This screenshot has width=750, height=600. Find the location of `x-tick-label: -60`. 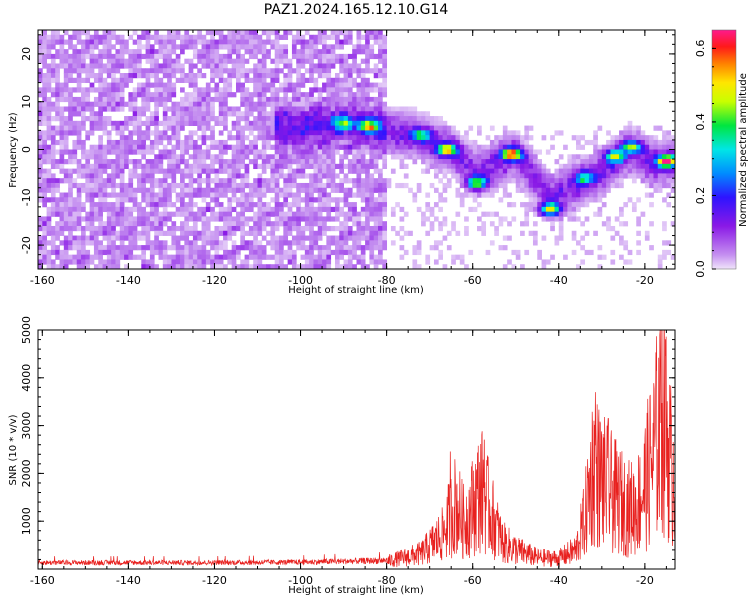

x-tick-label: -60 is located at coordinates (473, 580).